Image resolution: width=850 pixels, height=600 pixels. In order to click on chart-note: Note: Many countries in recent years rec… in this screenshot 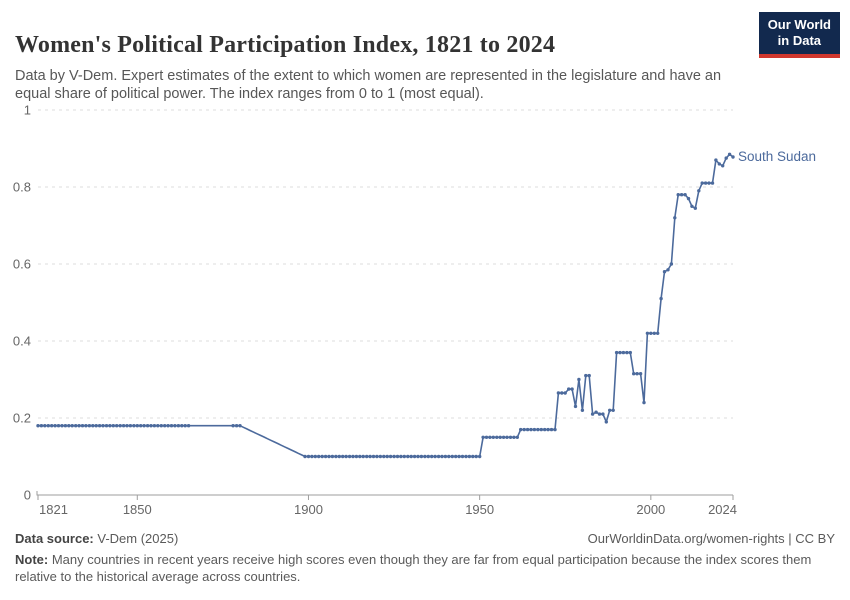, I will do `click(416, 568)`.